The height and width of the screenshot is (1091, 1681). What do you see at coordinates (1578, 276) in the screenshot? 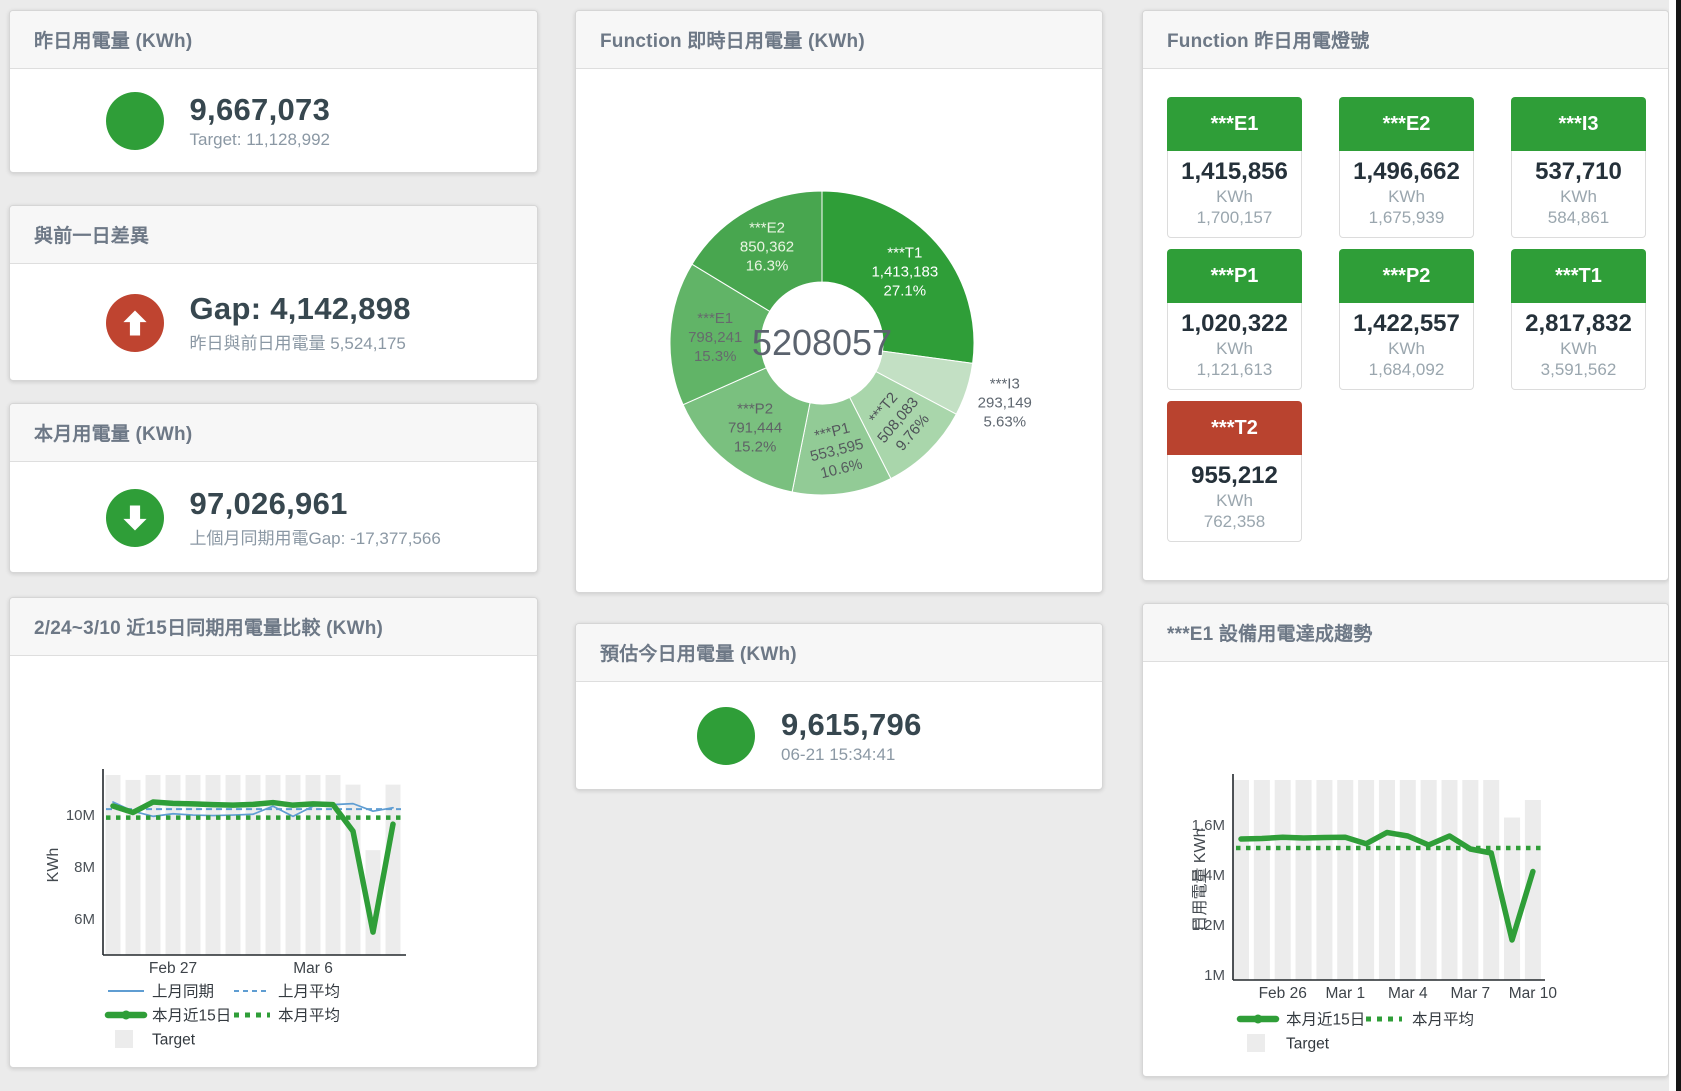
I see `tile-status-header: ***T1` at bounding box center [1578, 276].